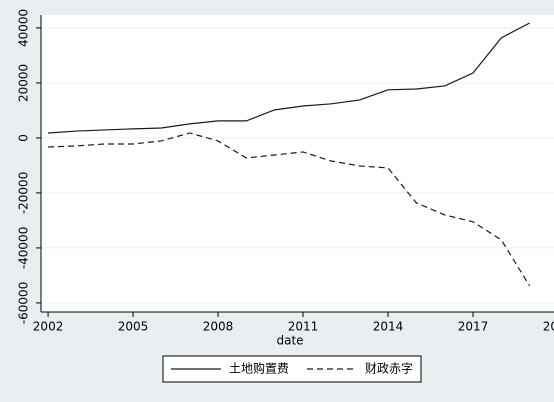  Describe the element at coordinates (133, 327) in the screenshot. I see `x-tick-label: 2005` at that location.